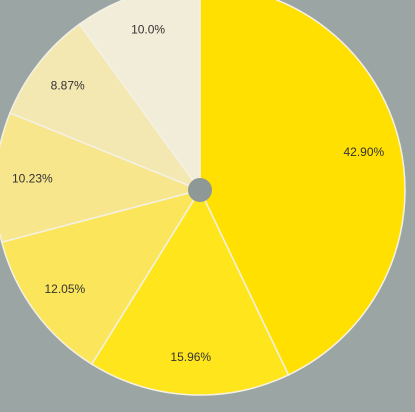 Image resolution: width=415 pixels, height=412 pixels. Describe the element at coordinates (200, 190) in the screenshot. I see `center-hub` at that location.